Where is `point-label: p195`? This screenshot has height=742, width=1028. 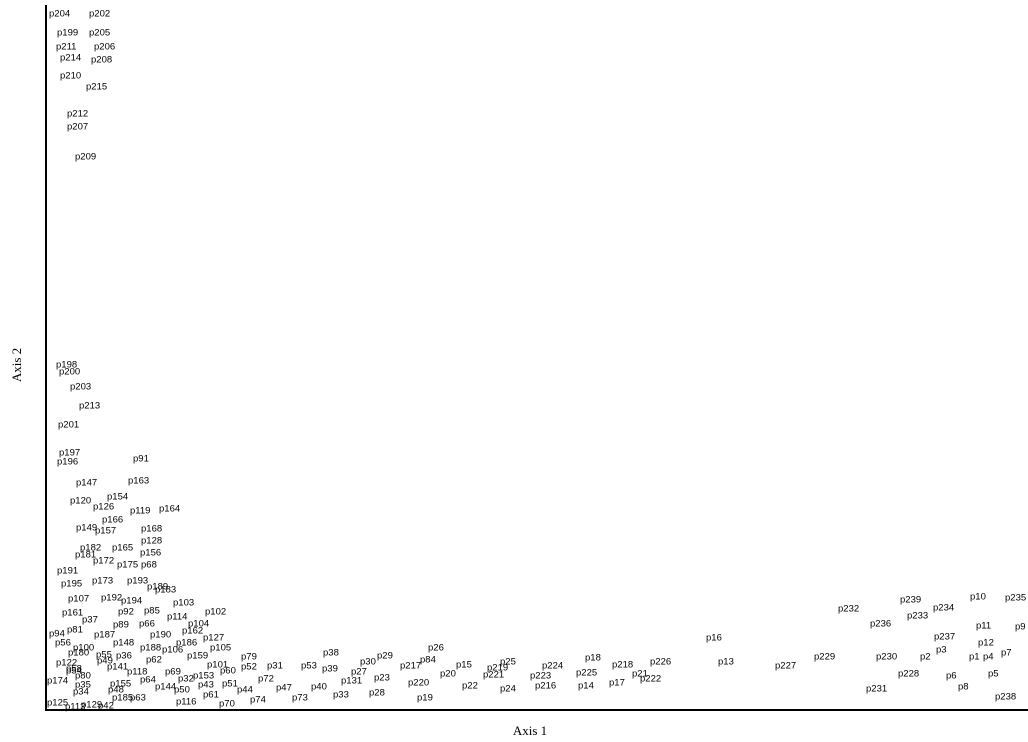 point-label: p195 is located at coordinates (71, 584).